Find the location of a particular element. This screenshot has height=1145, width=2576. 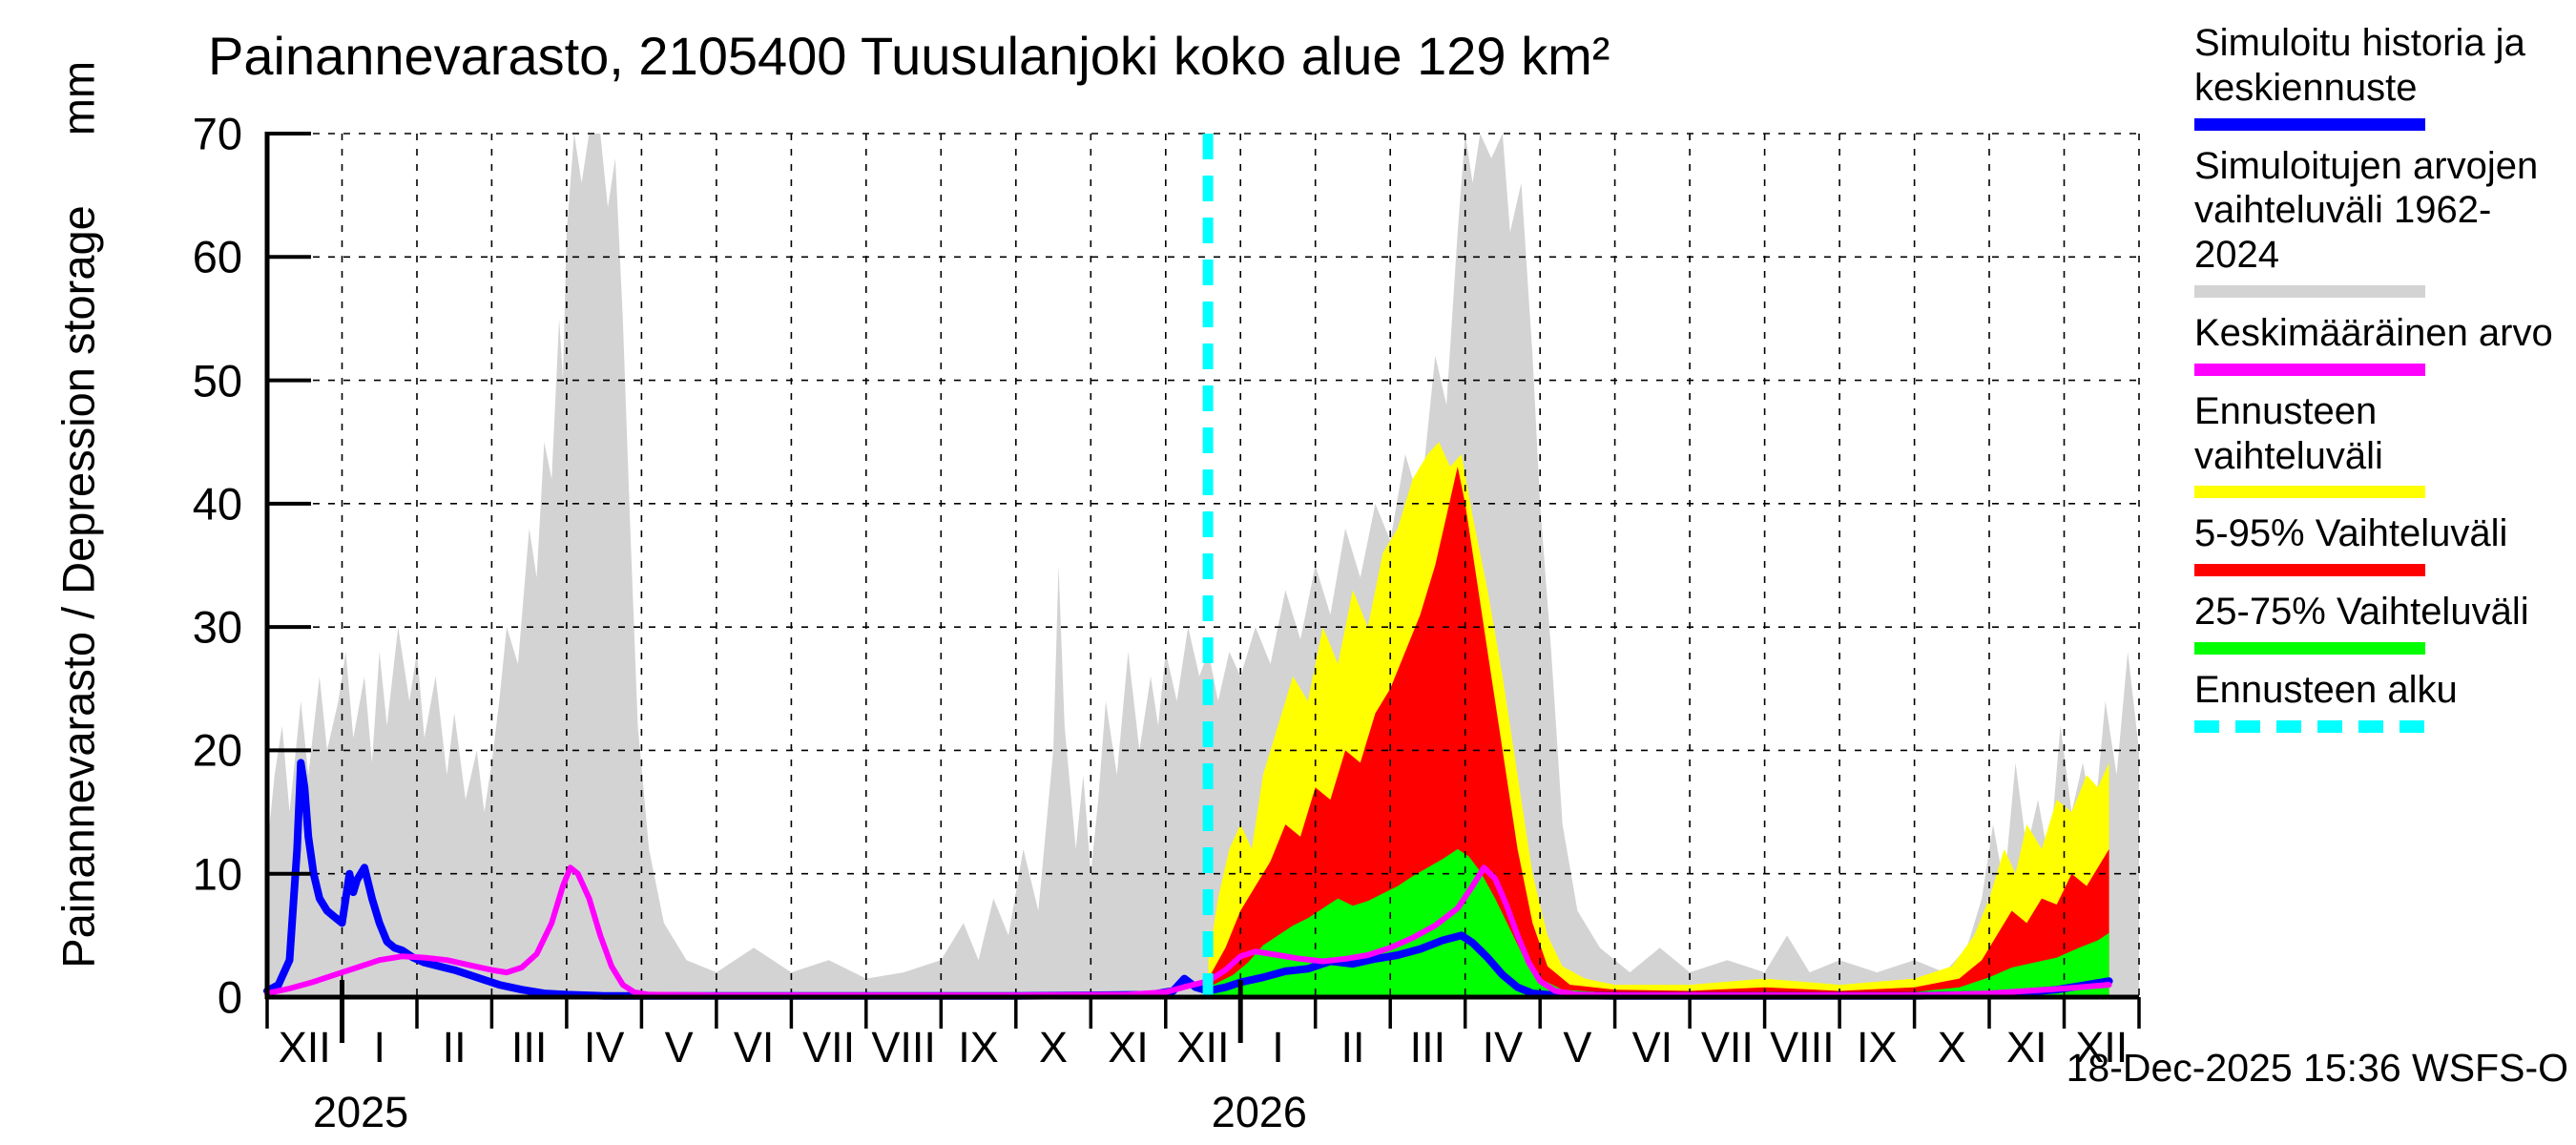

legend-item: 25-75% Vaihteluväli is located at coordinates (2383, 622).